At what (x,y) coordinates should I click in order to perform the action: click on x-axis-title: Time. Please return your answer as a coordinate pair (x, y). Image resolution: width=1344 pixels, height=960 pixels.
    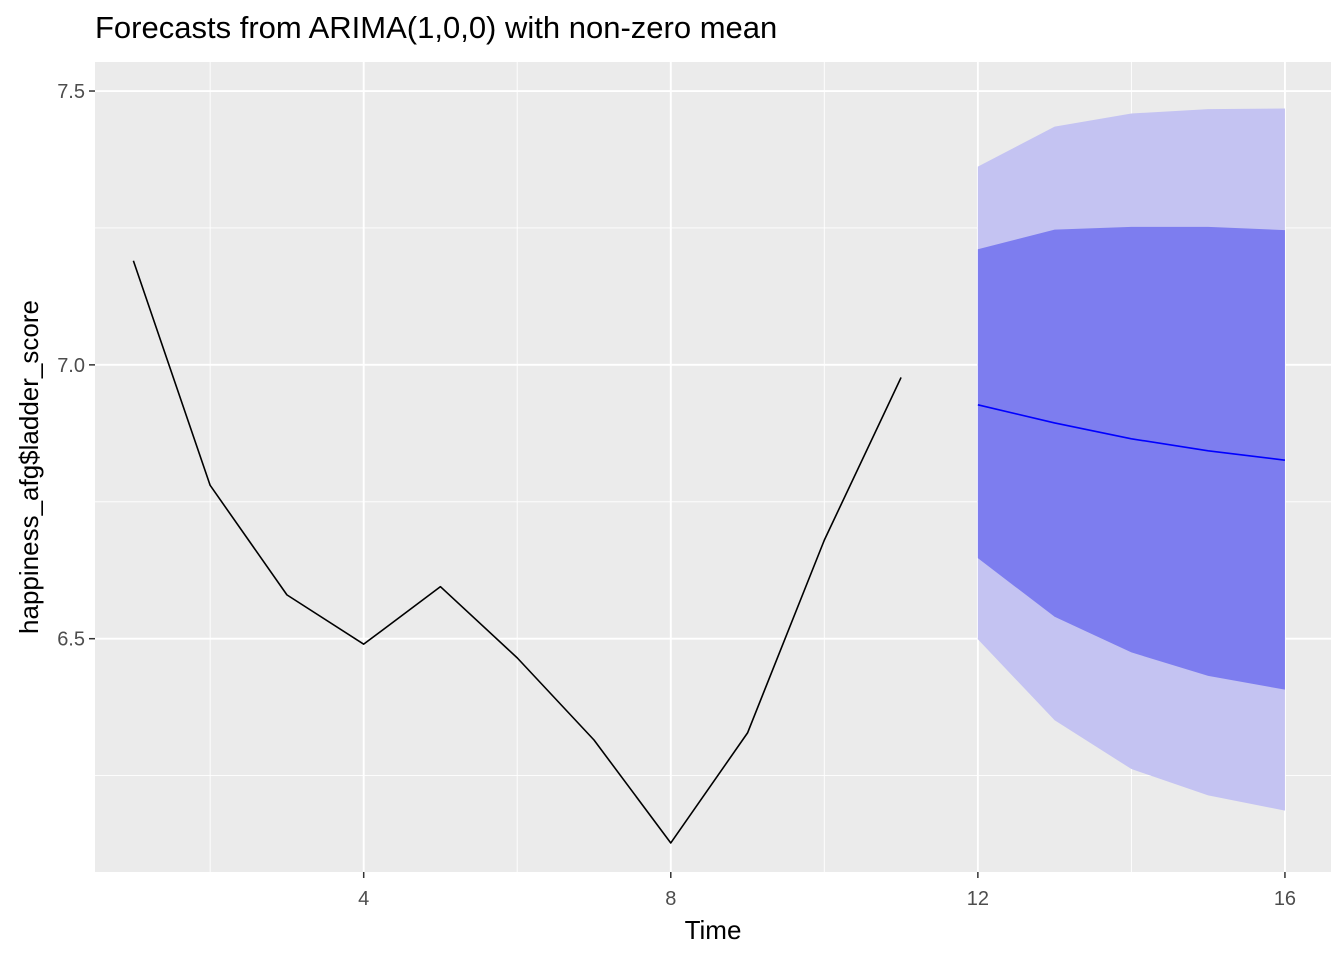
    Looking at the image, I should click on (713, 930).